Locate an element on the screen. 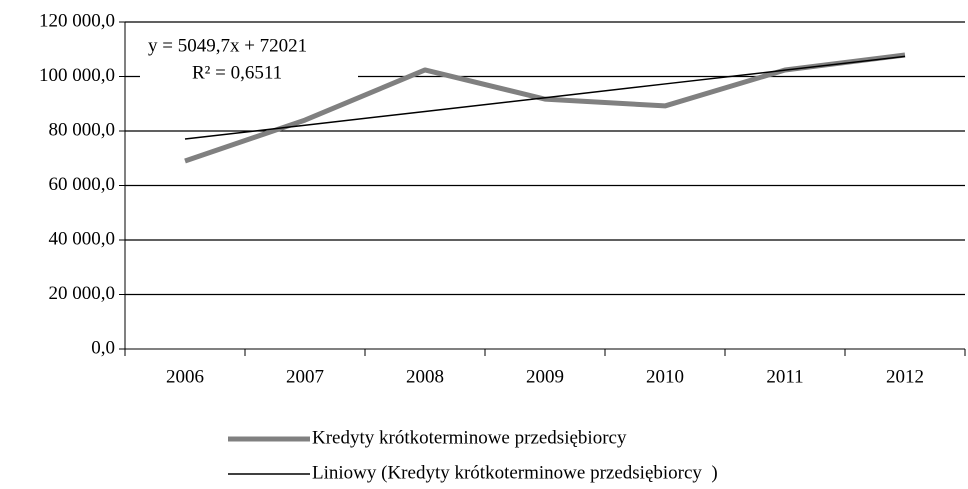 This screenshot has height=489, width=968. y-tick-label: 40 000,0 is located at coordinates (82, 238).